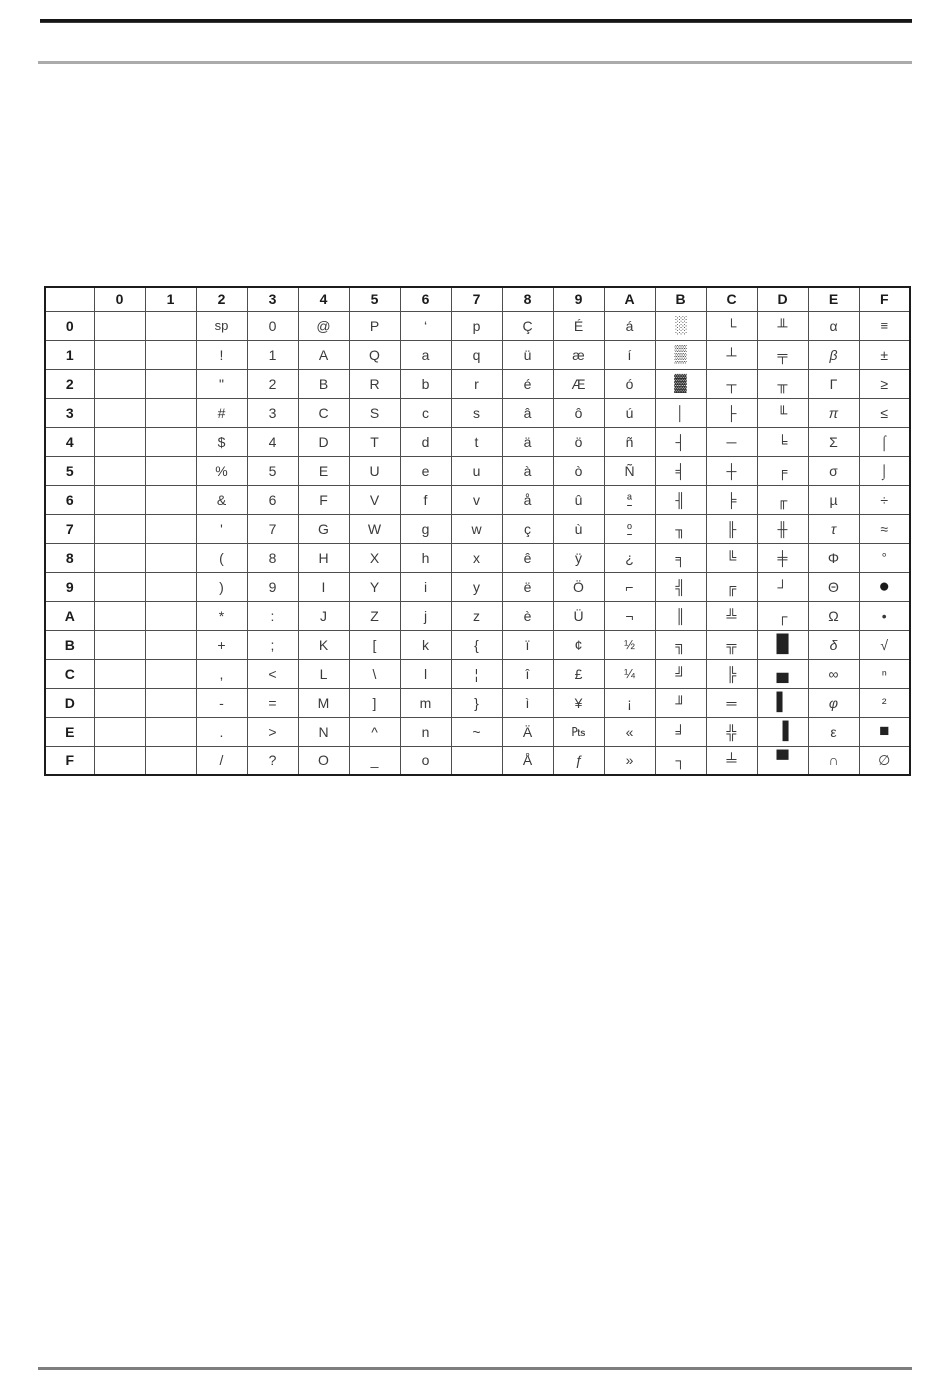 The width and height of the screenshot is (950, 1397). What do you see at coordinates (782, 383) in the screenshot?
I see `cell-D2: ╥` at bounding box center [782, 383].